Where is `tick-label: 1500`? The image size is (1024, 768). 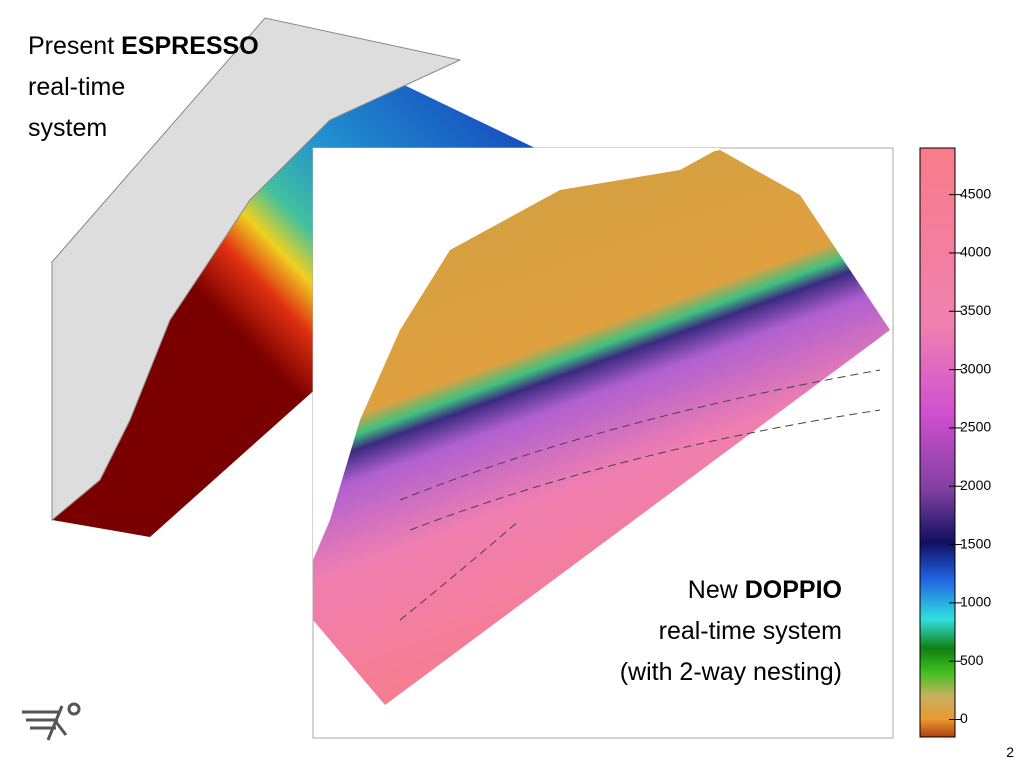 tick-label: 1500 is located at coordinates (975, 543).